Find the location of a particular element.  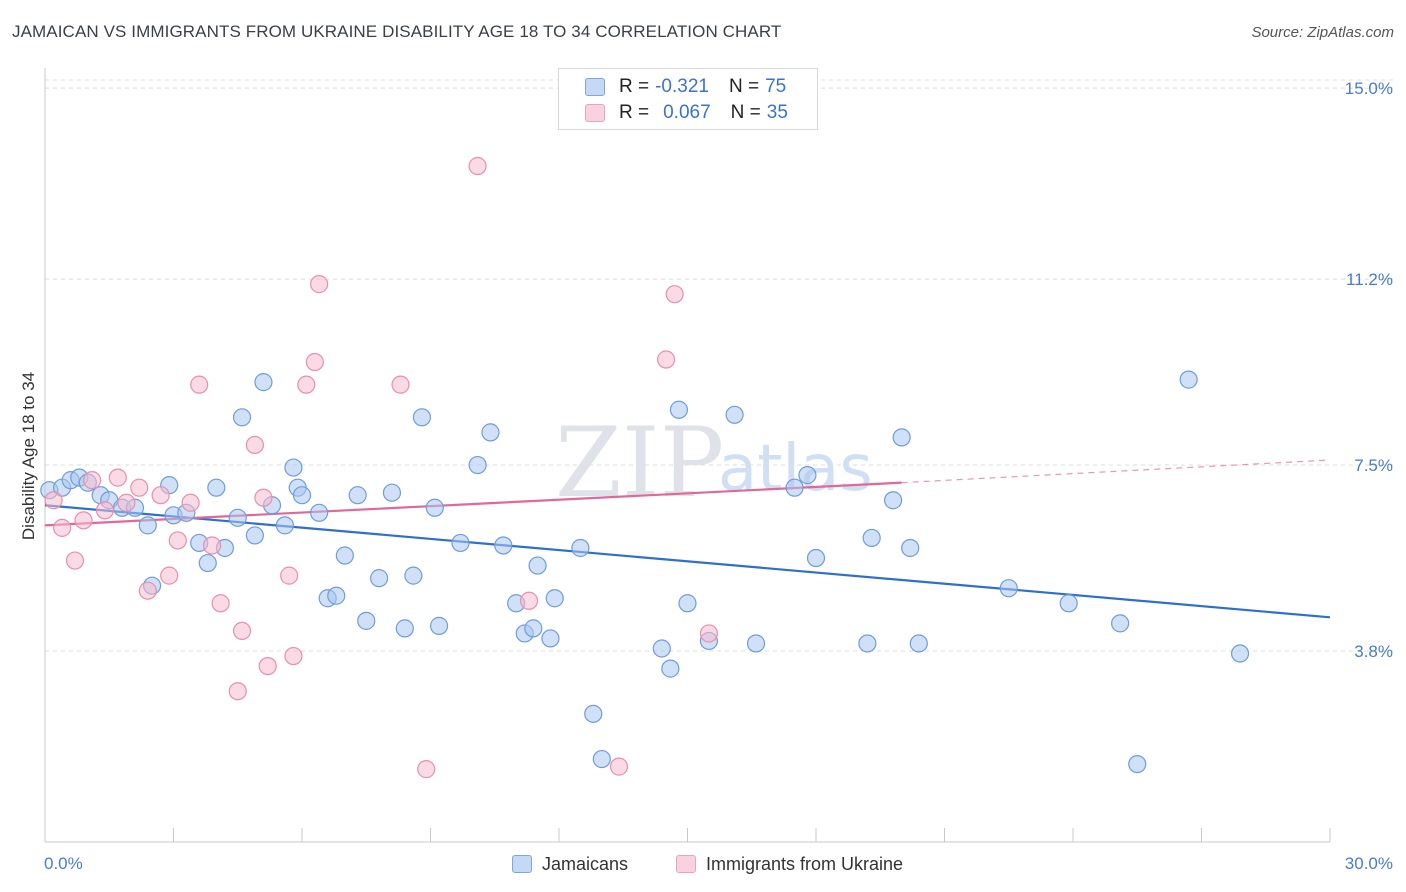

watermark: ZIP atlas is located at coordinates (714, 463).